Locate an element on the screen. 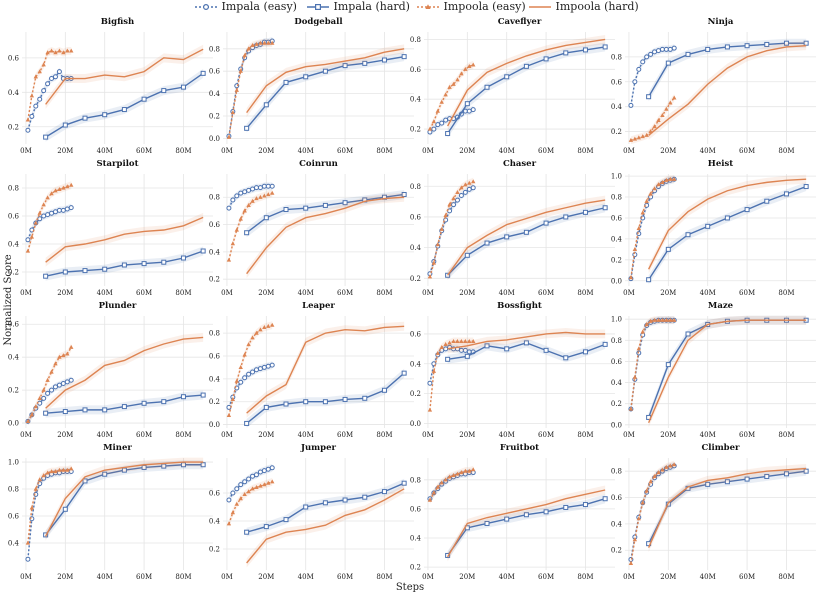 The width and height of the screenshot is (822, 594). y-tick-label: 0.4 is located at coordinates (617, 524).